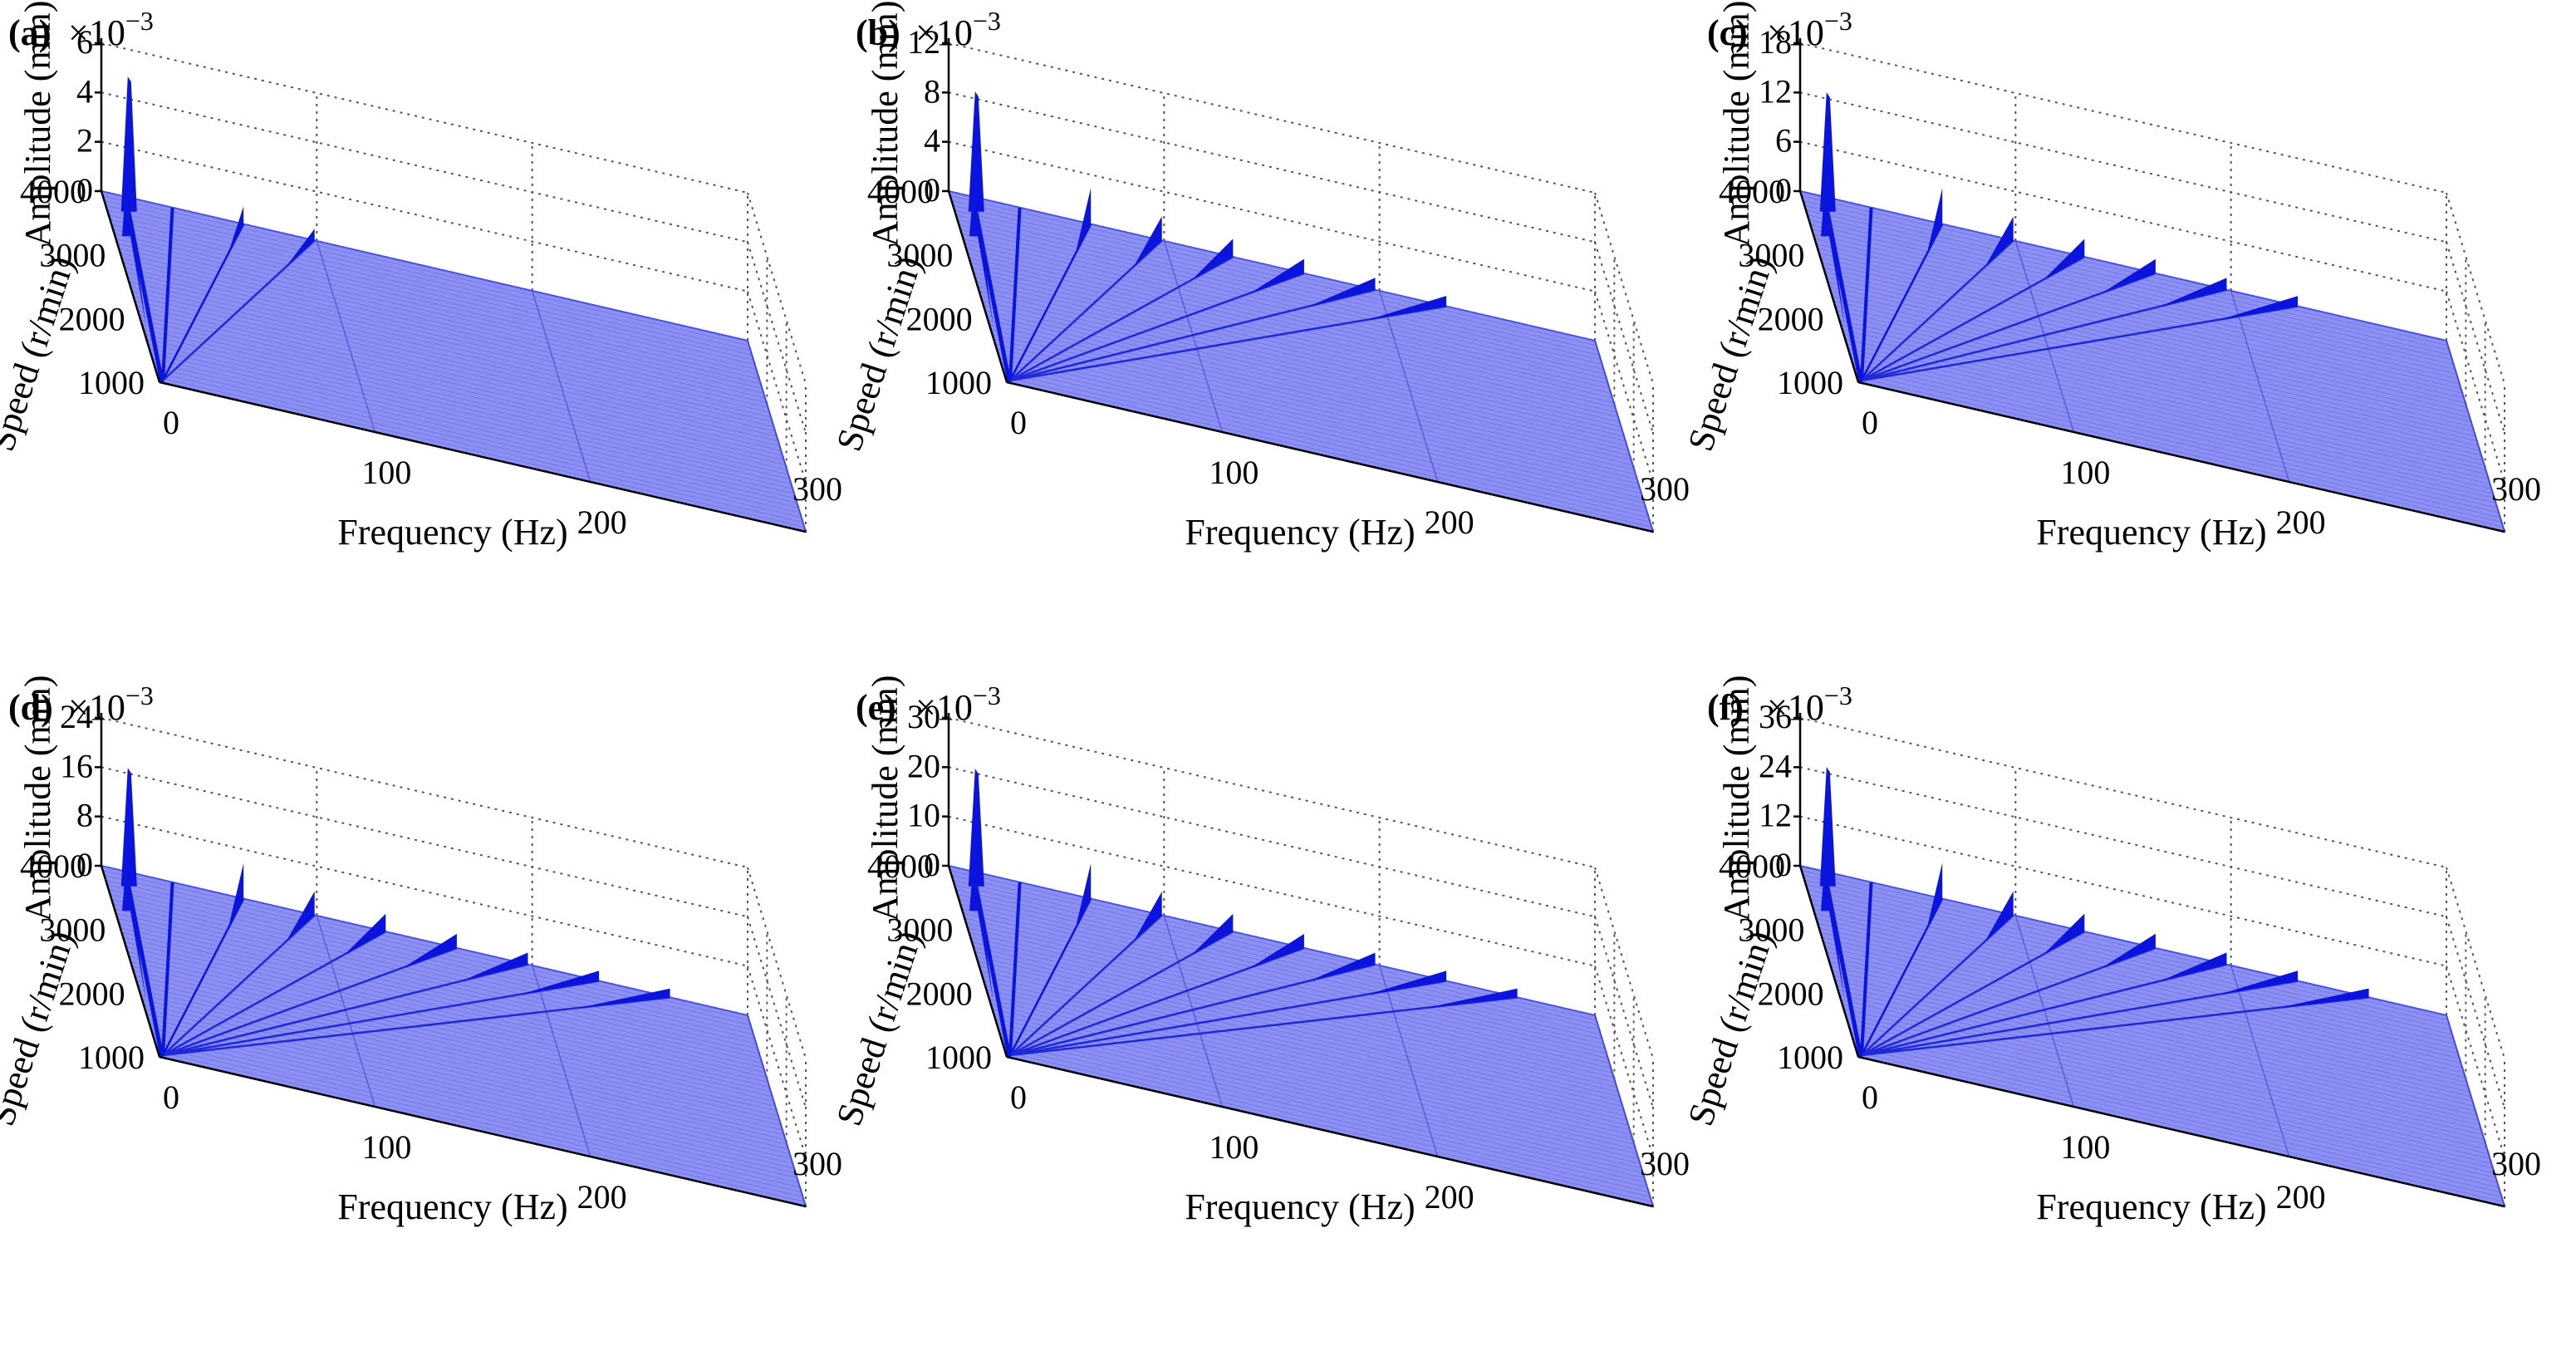  I want to click on speed-tick-label: 4000, so click(53, 191).